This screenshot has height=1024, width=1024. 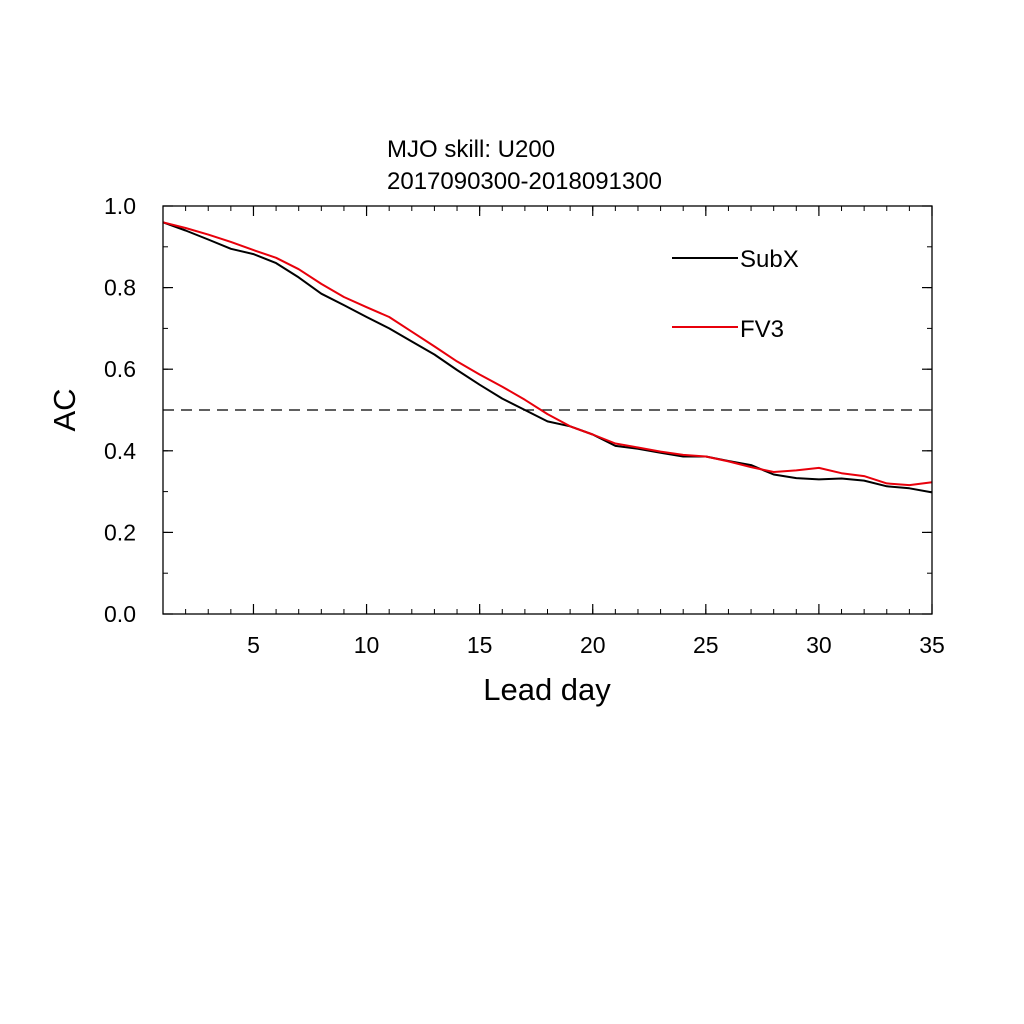 I want to click on legend-label-fv3: FV3, so click(x=762, y=329).